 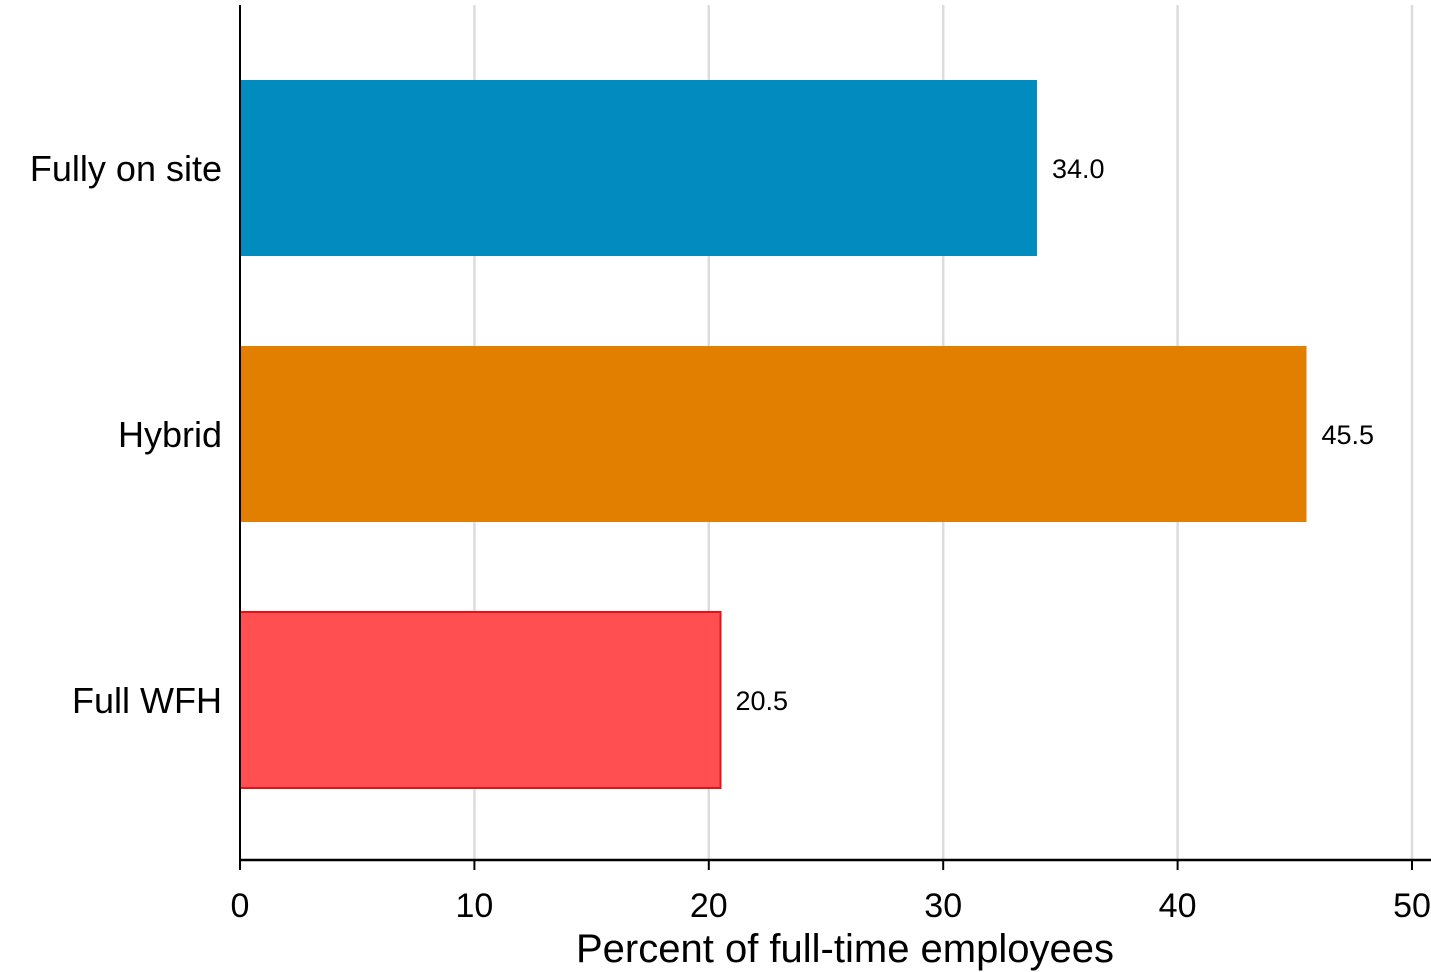 What do you see at coordinates (943, 906) in the screenshot?
I see `x-tick-label: 30` at bounding box center [943, 906].